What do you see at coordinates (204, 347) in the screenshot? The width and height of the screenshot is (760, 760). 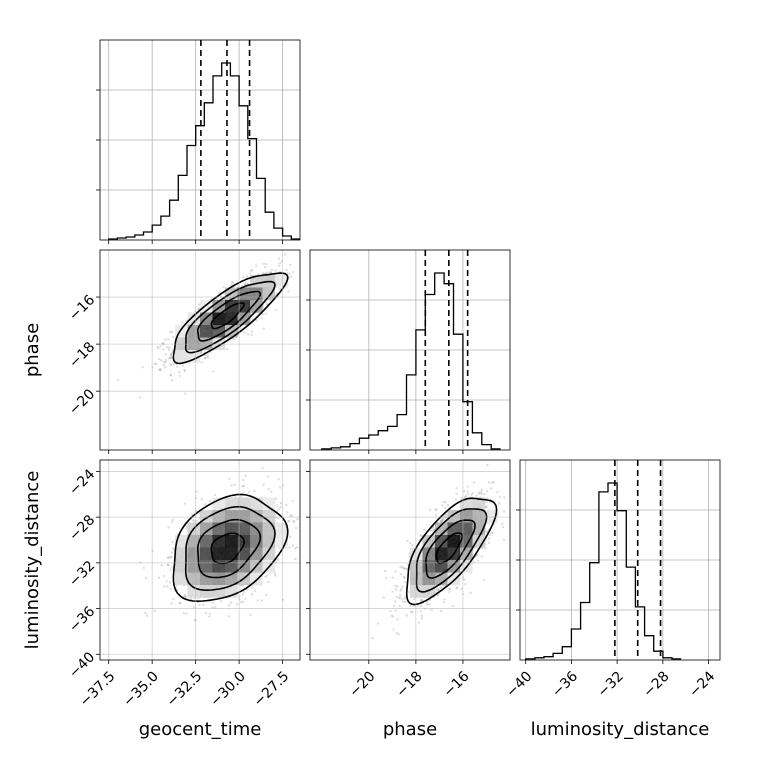 I see `pair-panel-geocent-time-vs-phase` at bounding box center [204, 347].